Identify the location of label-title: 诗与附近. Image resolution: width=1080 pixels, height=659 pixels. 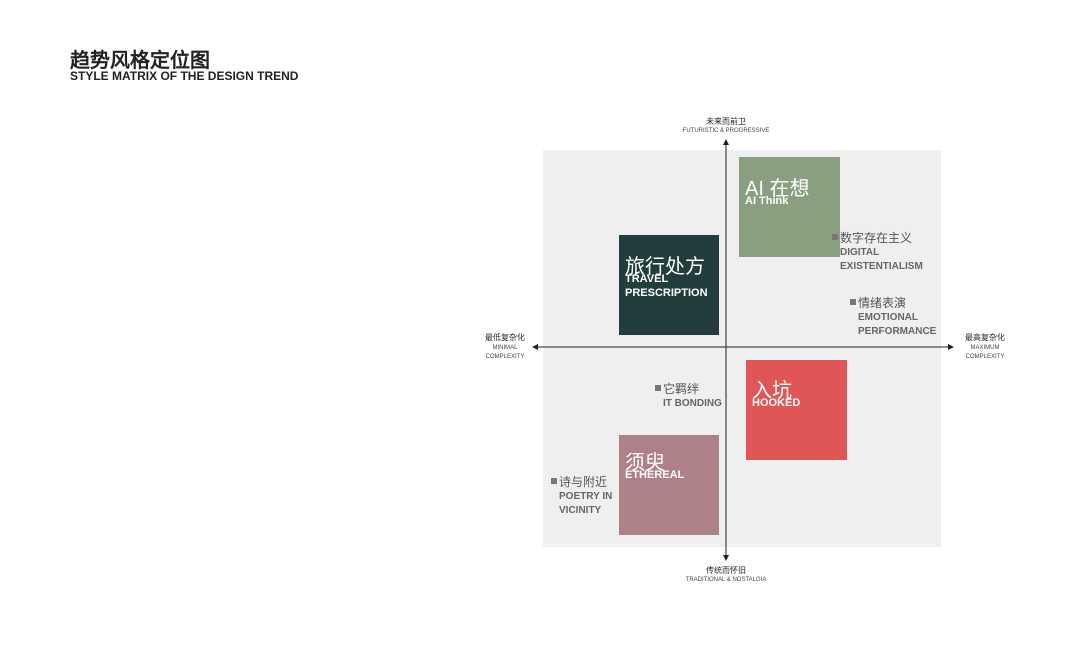
(583, 482).